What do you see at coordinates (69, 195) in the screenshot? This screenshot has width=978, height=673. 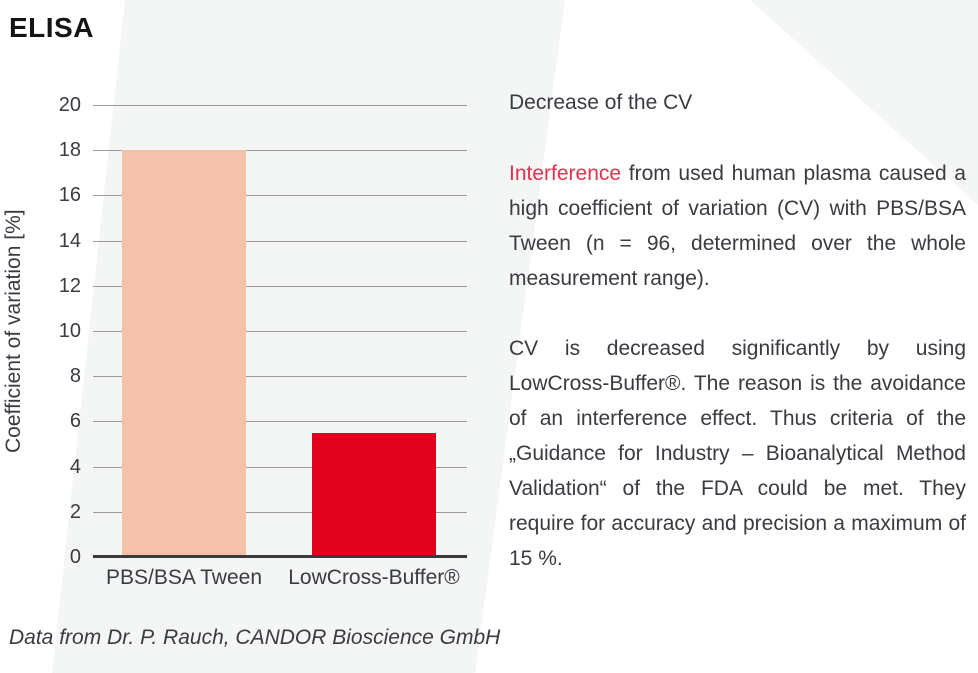 I see `y-tick-label-16: 16` at bounding box center [69, 195].